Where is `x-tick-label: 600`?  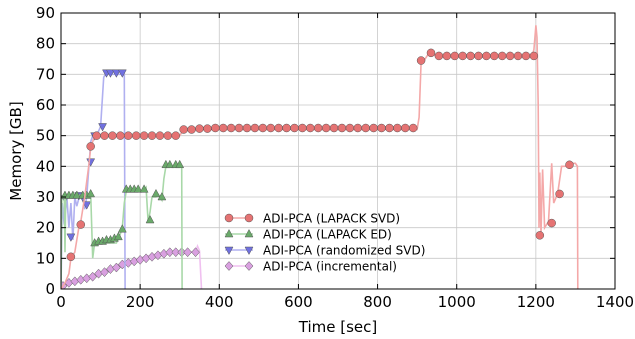
x-tick-label: 600 is located at coordinates (298, 302).